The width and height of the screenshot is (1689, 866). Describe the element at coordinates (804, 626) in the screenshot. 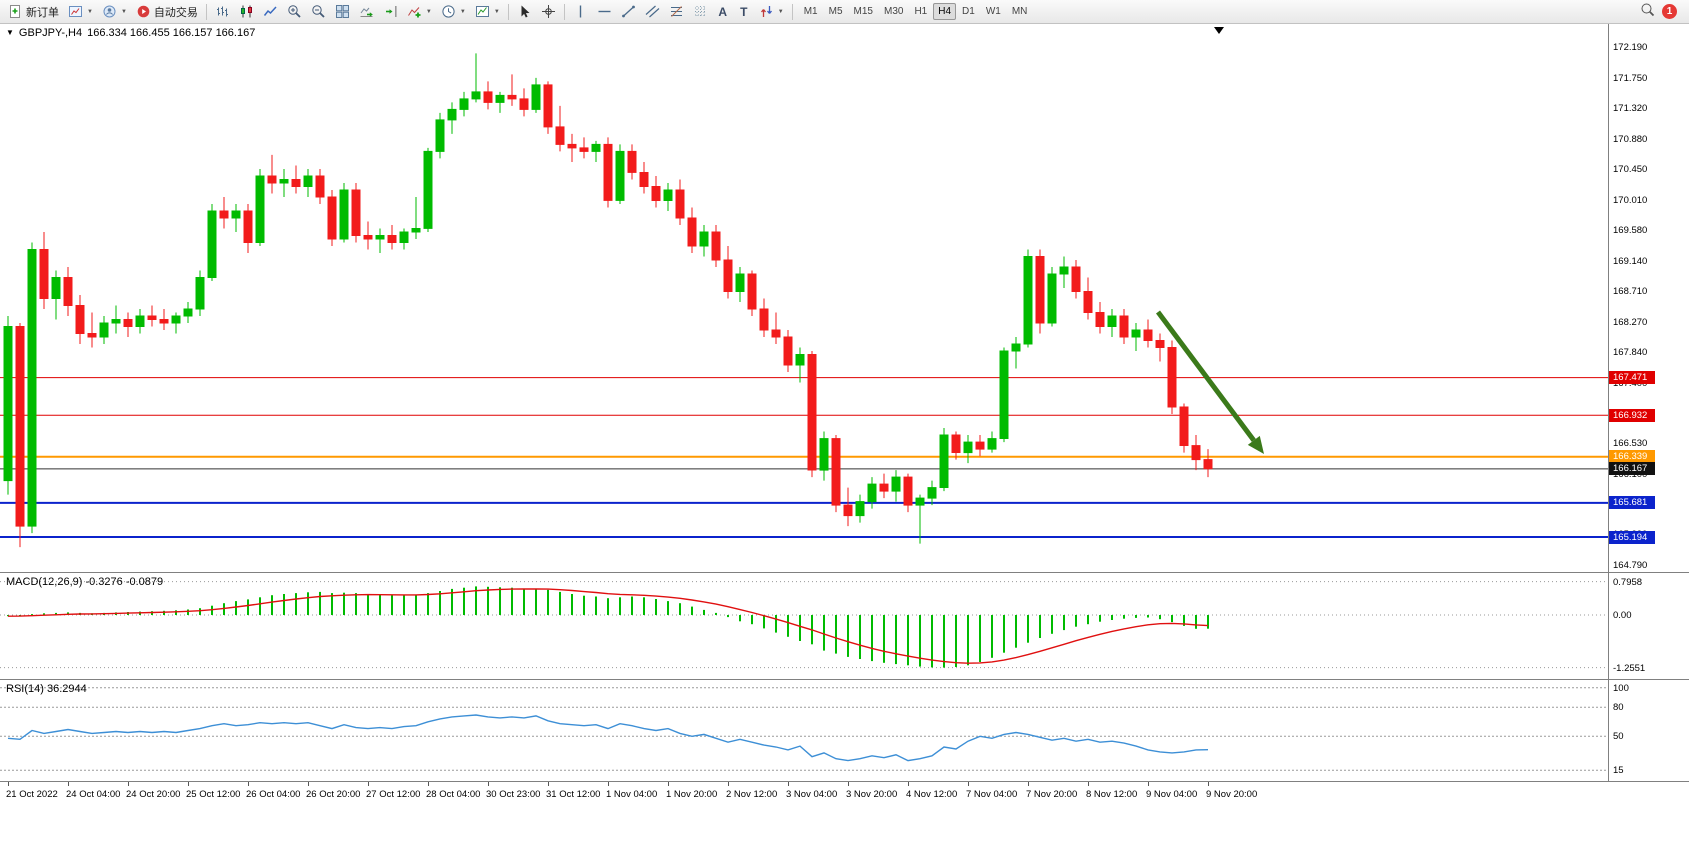

I see `macd-plot` at that location.